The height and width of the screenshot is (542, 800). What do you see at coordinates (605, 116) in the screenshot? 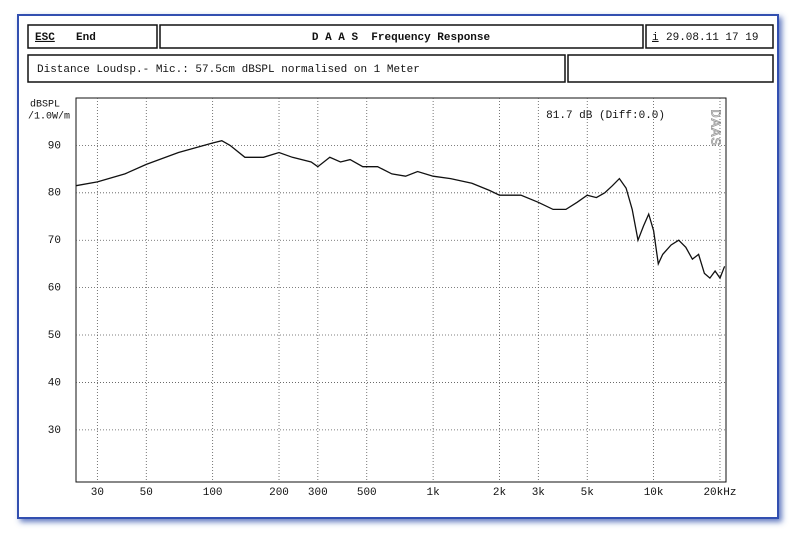
I see `annotation: 81.7 dB (Diff:0.0)` at bounding box center [605, 116].